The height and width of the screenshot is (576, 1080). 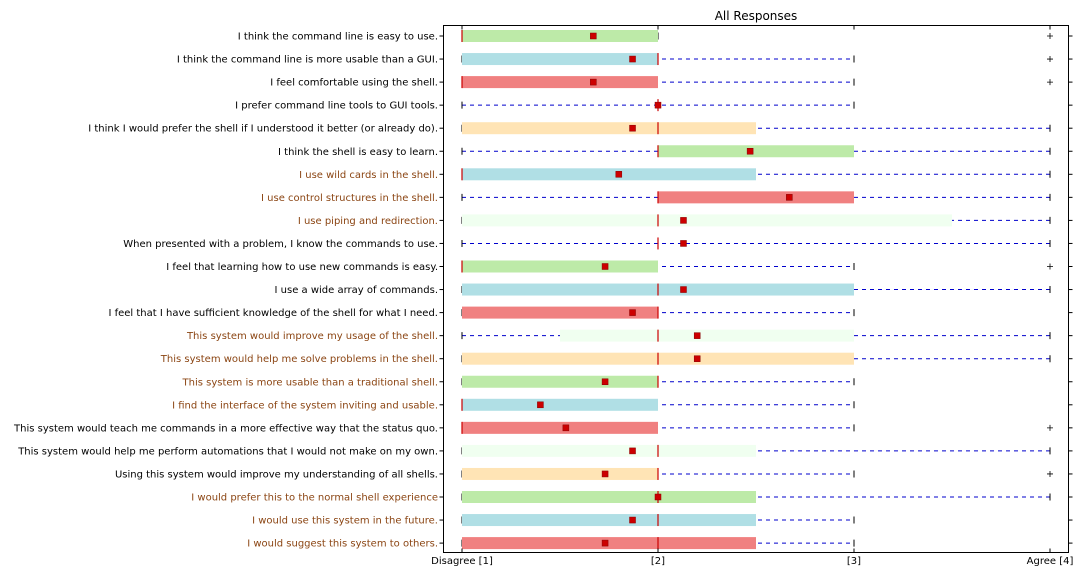 What do you see at coordinates (658, 561) in the screenshot?
I see `x-tick-label: [2]` at bounding box center [658, 561].